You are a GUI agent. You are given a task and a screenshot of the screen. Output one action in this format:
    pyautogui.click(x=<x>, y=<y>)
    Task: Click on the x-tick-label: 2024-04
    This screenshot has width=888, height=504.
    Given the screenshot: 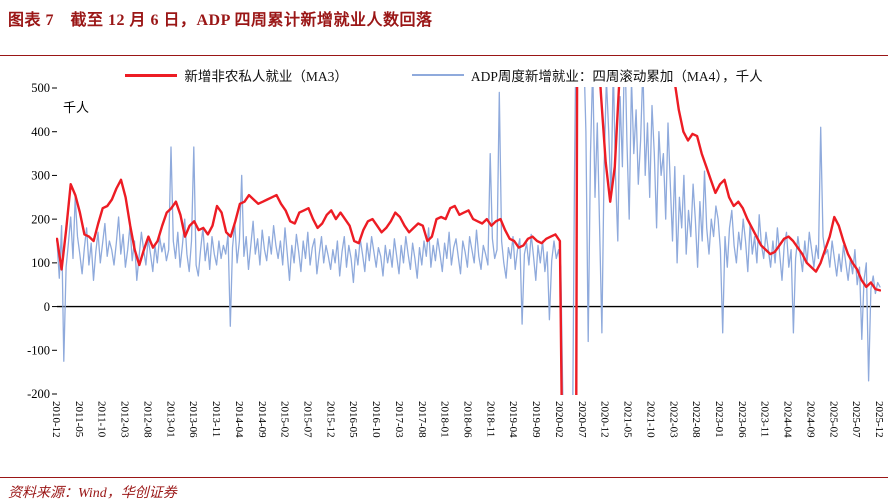 What is the action you would take?
    pyautogui.click(x=788, y=419)
    